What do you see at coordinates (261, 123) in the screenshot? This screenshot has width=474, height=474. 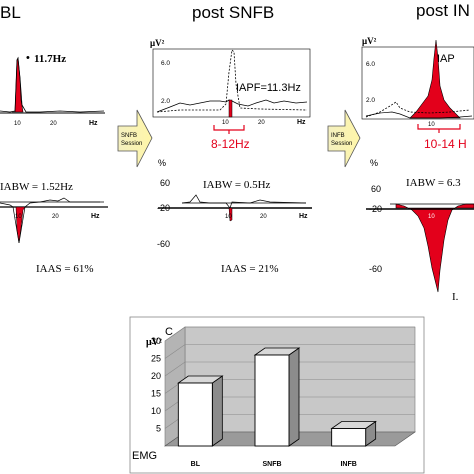 I see `snfb-spectrum-xtick-20: 20` at bounding box center [261, 123].